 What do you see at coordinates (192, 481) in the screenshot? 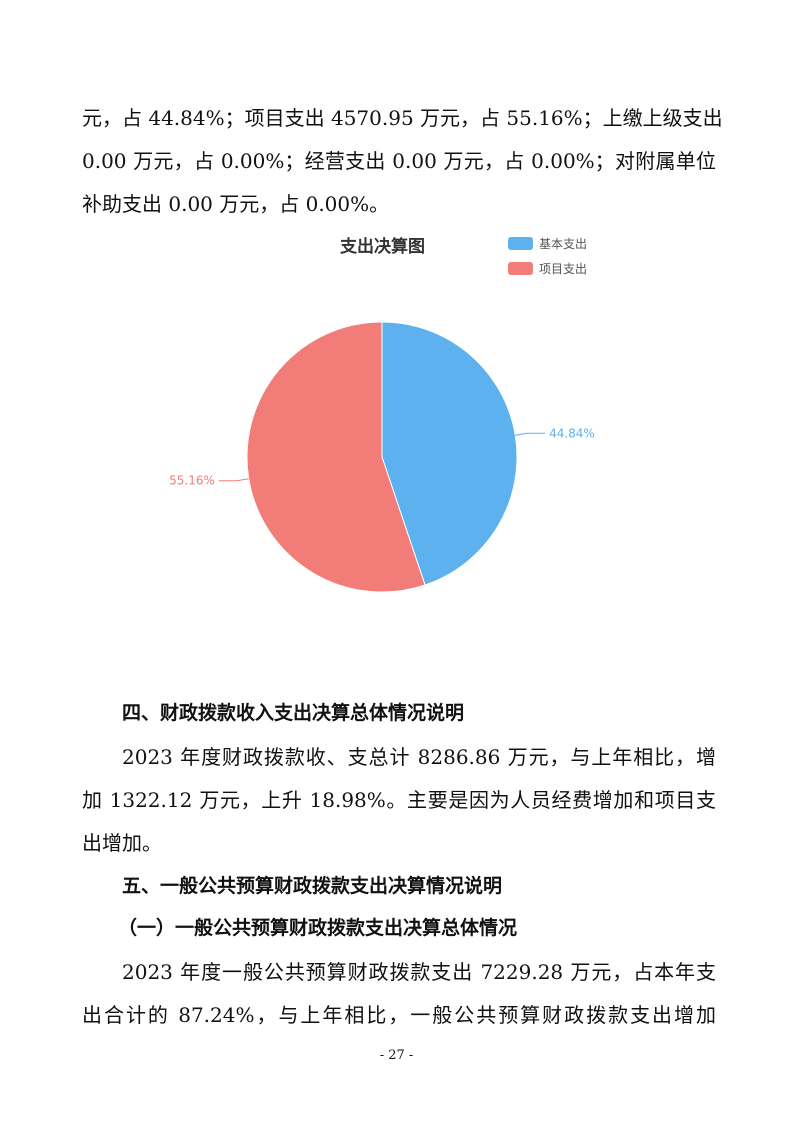
I see `slice-label: 55.16%` at bounding box center [192, 481].